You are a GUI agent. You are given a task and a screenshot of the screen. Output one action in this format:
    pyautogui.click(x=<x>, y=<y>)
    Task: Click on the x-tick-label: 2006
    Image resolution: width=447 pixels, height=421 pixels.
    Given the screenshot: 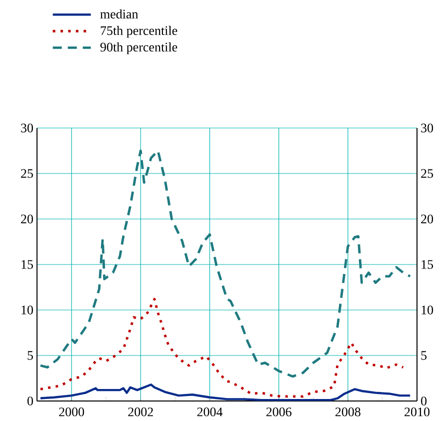 What is the action you would take?
    pyautogui.click(x=279, y=412)
    